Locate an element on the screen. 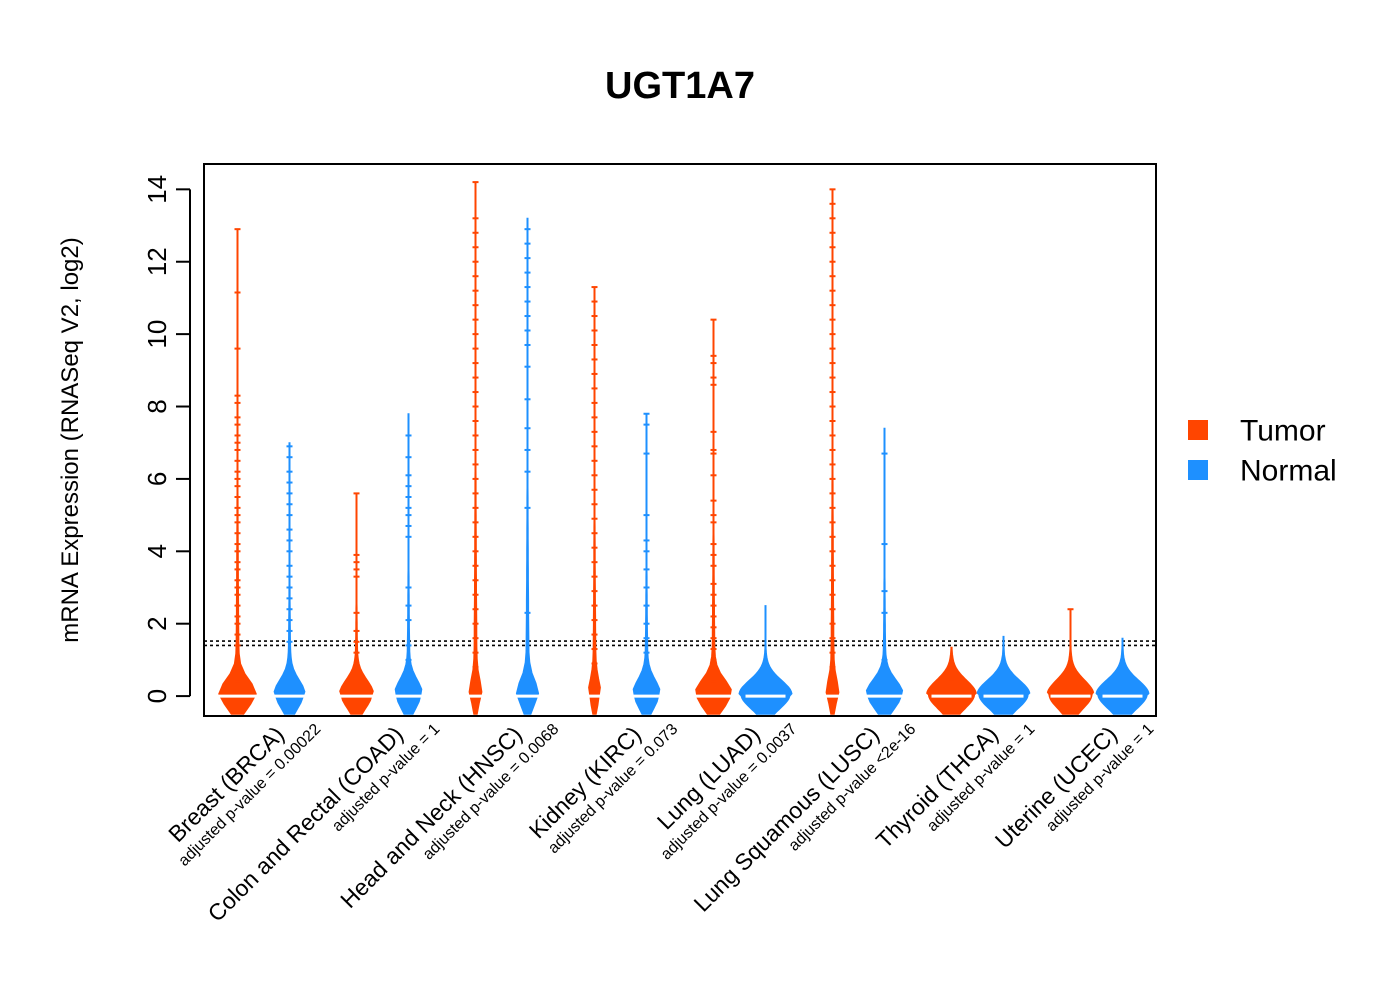 This screenshot has height=1000, width=1400. y-tick-label: 2 is located at coordinates (157, 623).